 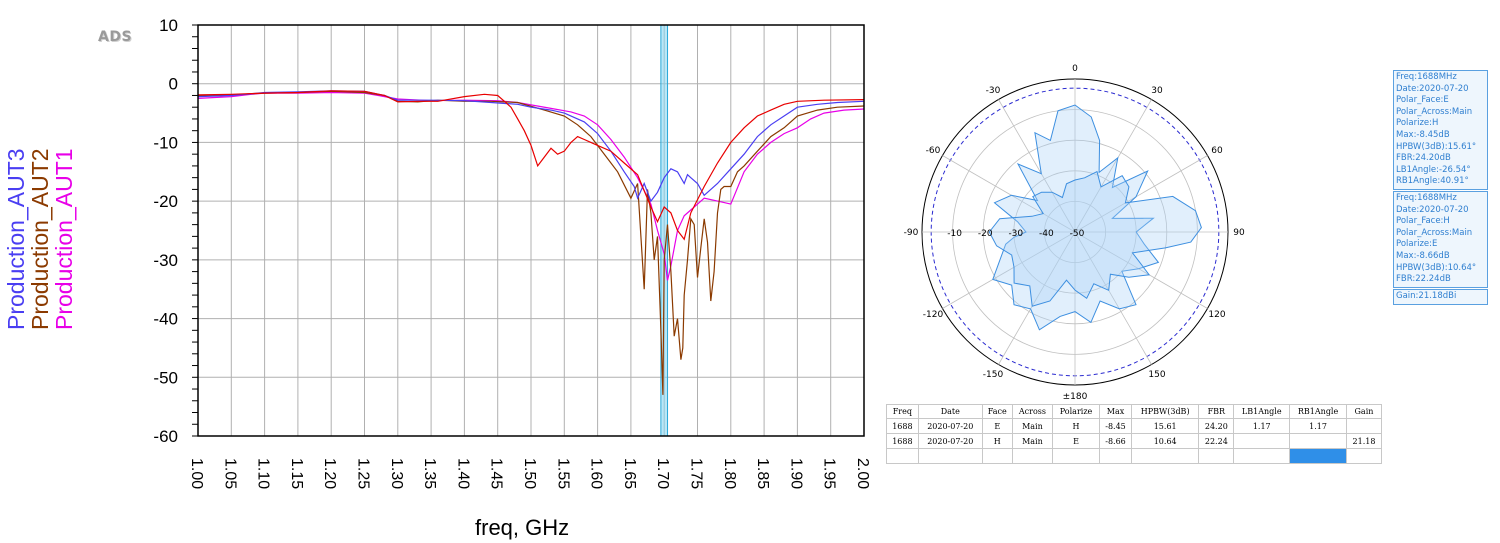 What do you see at coordinates (1423, 279) in the screenshot?
I see `info-line: FBR:22.24dB` at bounding box center [1423, 279].